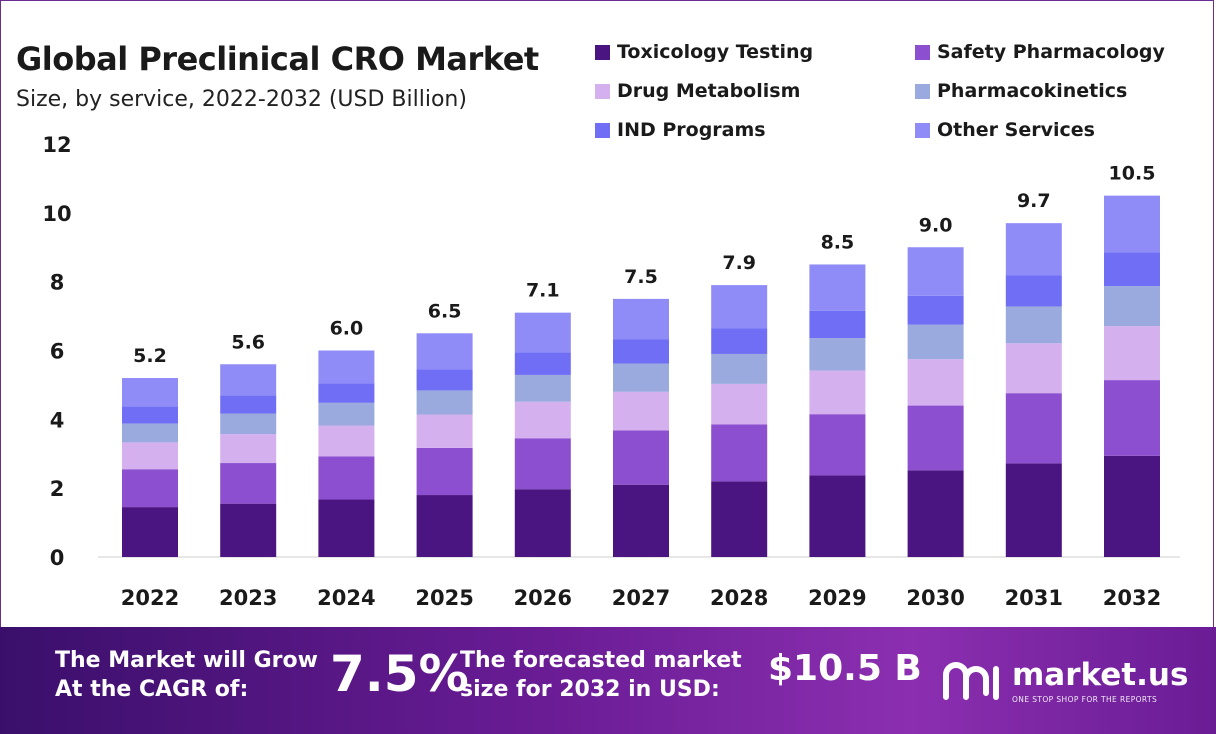 The width and height of the screenshot is (1216, 734). I want to click on bar-segment-pharmacokinetics-2024, so click(346, 414).